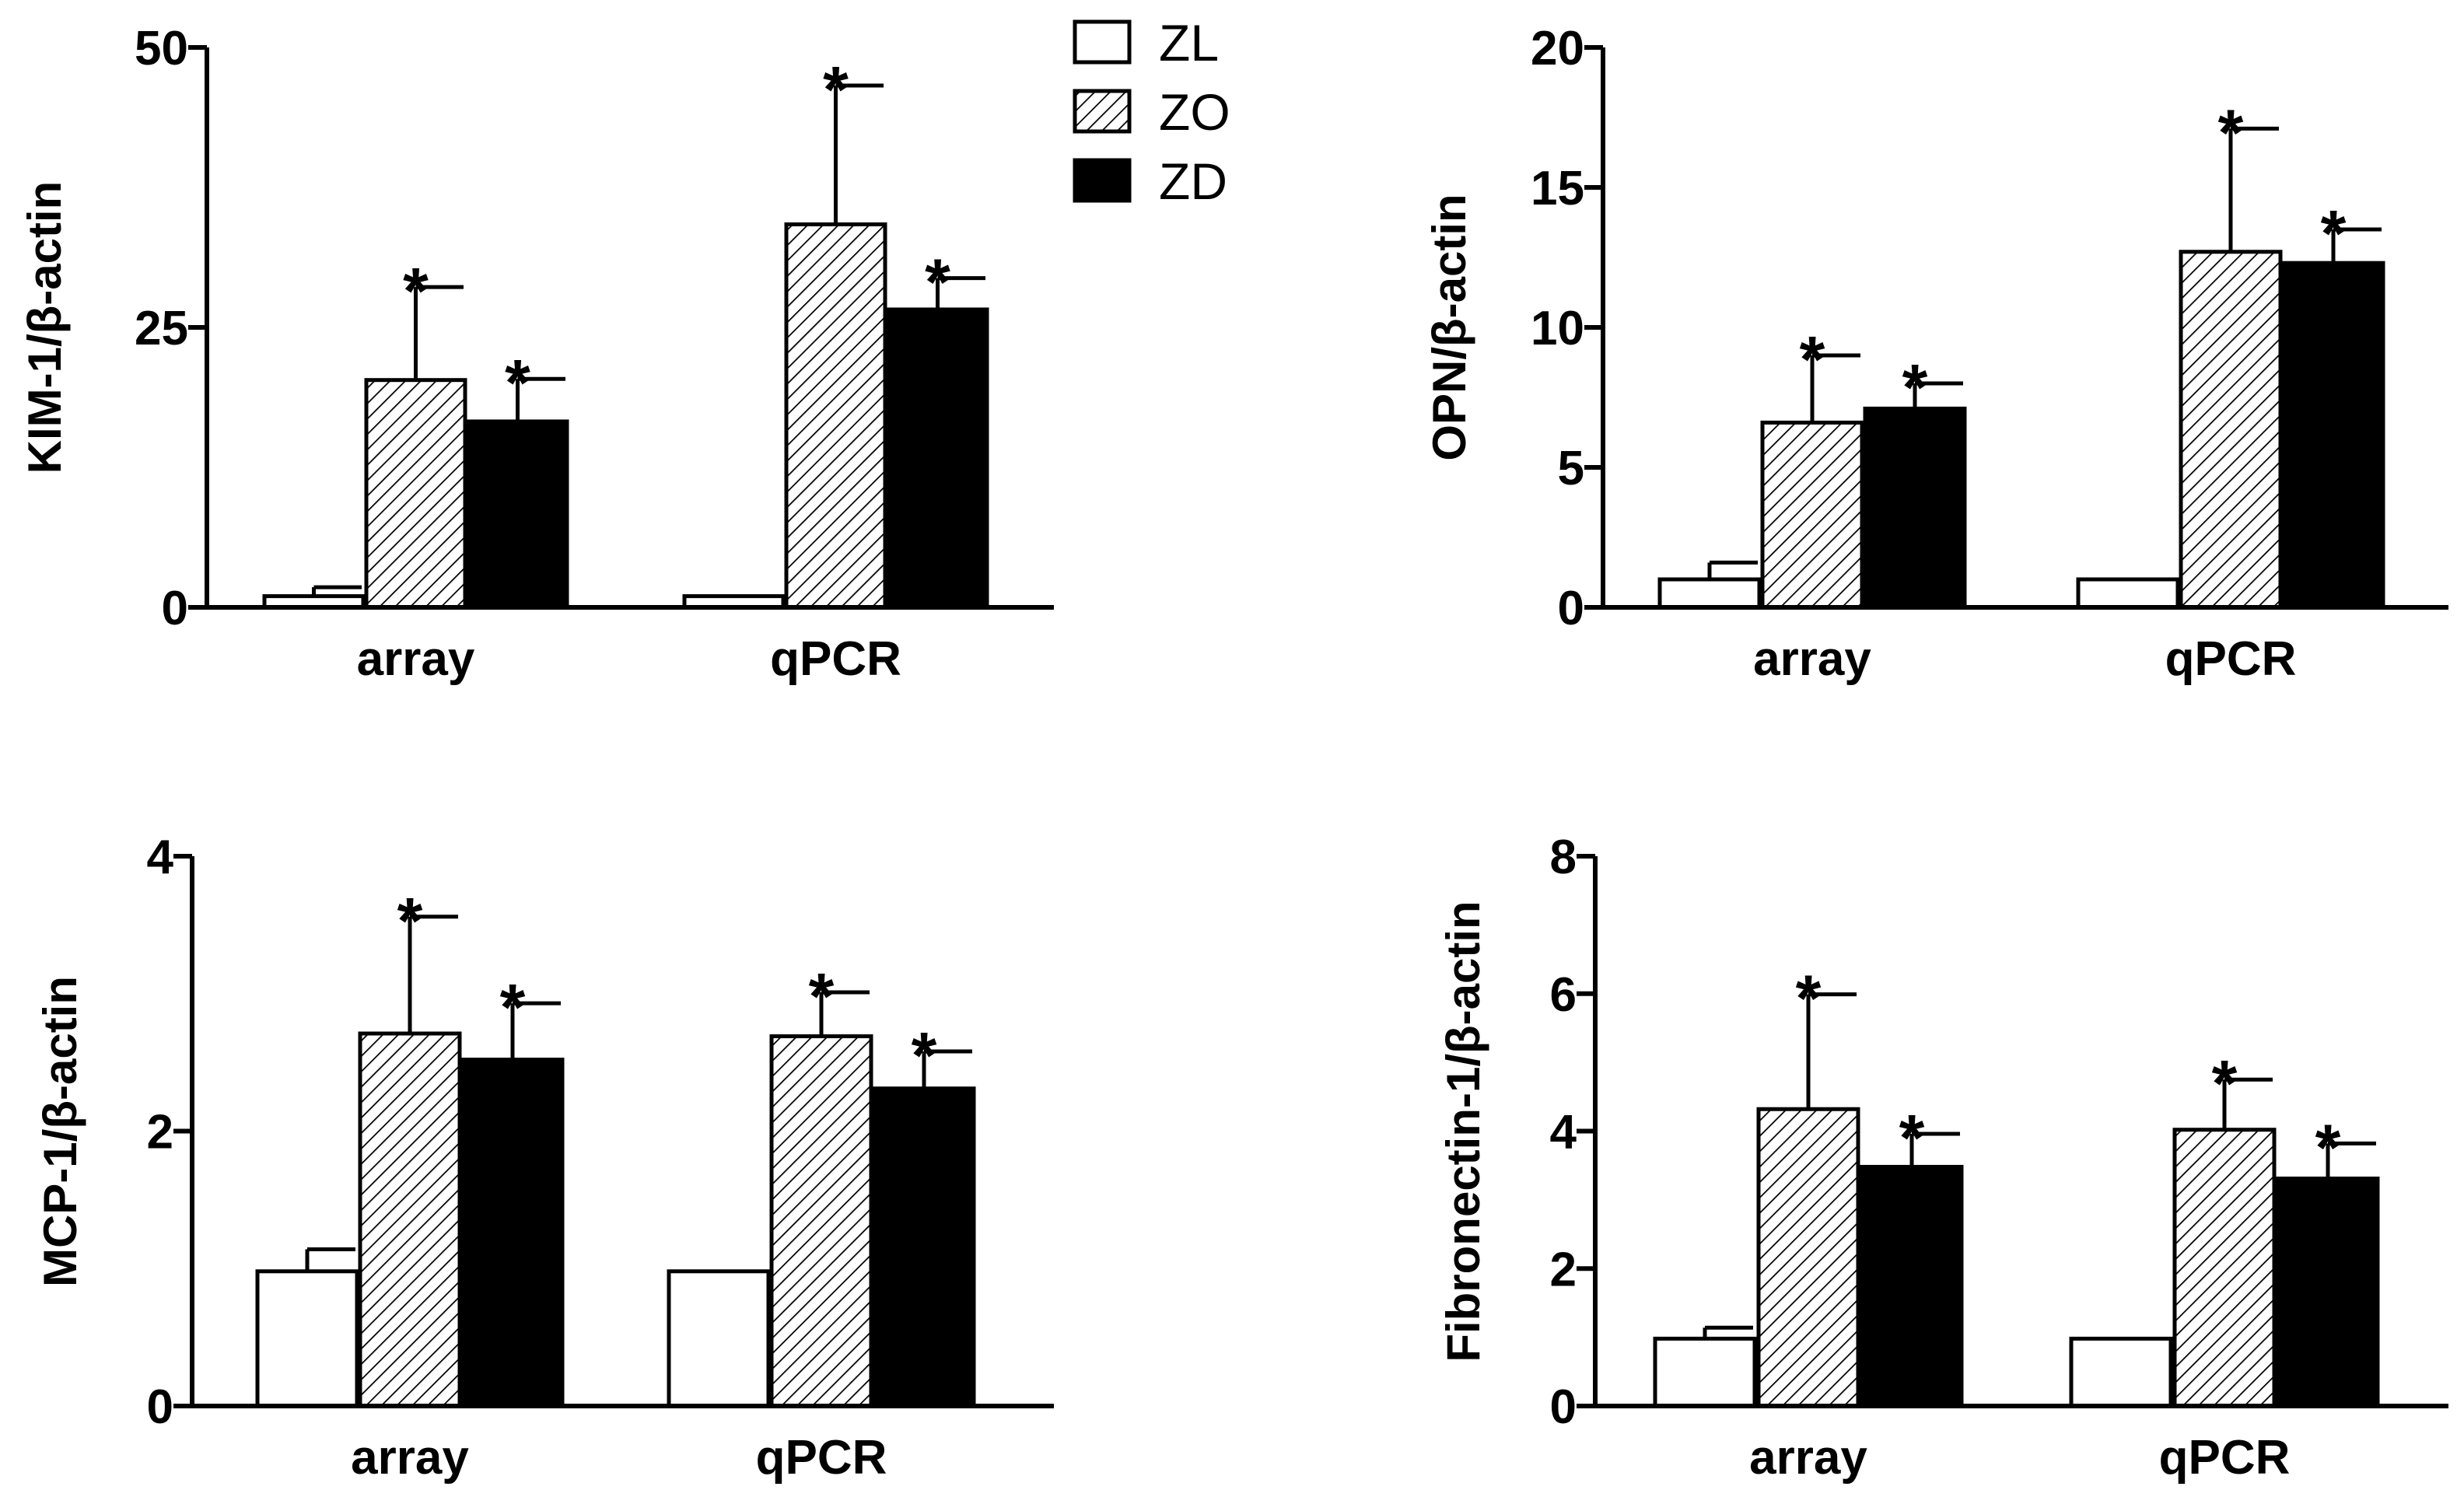 This screenshot has width=2464, height=1497. What do you see at coordinates (60, 1131) in the screenshot?
I see `y-axis-title: MCP-1/β-actin` at bounding box center [60, 1131].